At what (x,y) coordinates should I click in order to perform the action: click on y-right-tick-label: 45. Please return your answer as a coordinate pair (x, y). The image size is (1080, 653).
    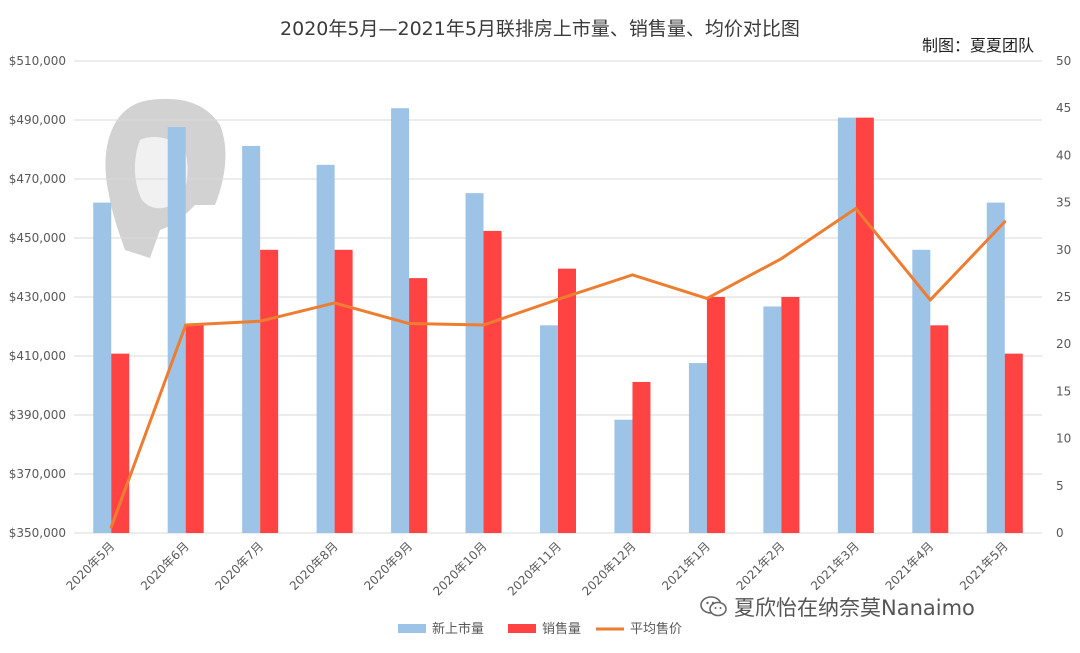
    Looking at the image, I should click on (1063, 108).